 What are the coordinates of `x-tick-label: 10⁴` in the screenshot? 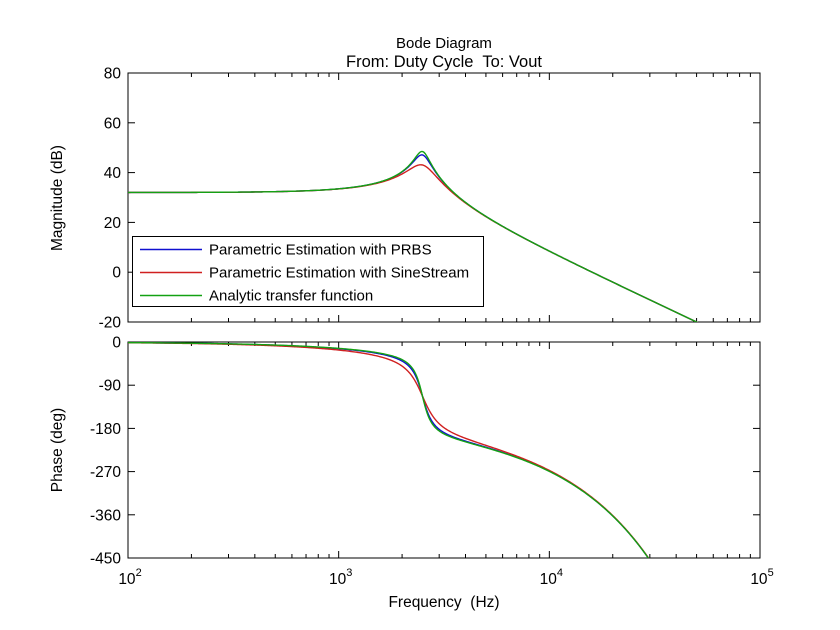 It's located at (551, 577).